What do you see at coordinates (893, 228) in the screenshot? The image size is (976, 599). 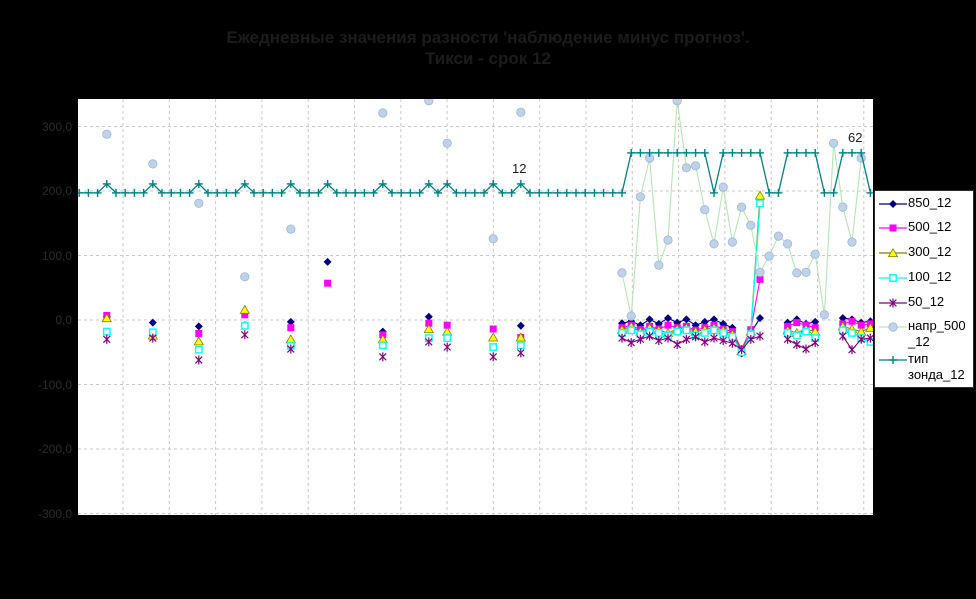 I see `square-legend-marker-icon` at bounding box center [893, 228].